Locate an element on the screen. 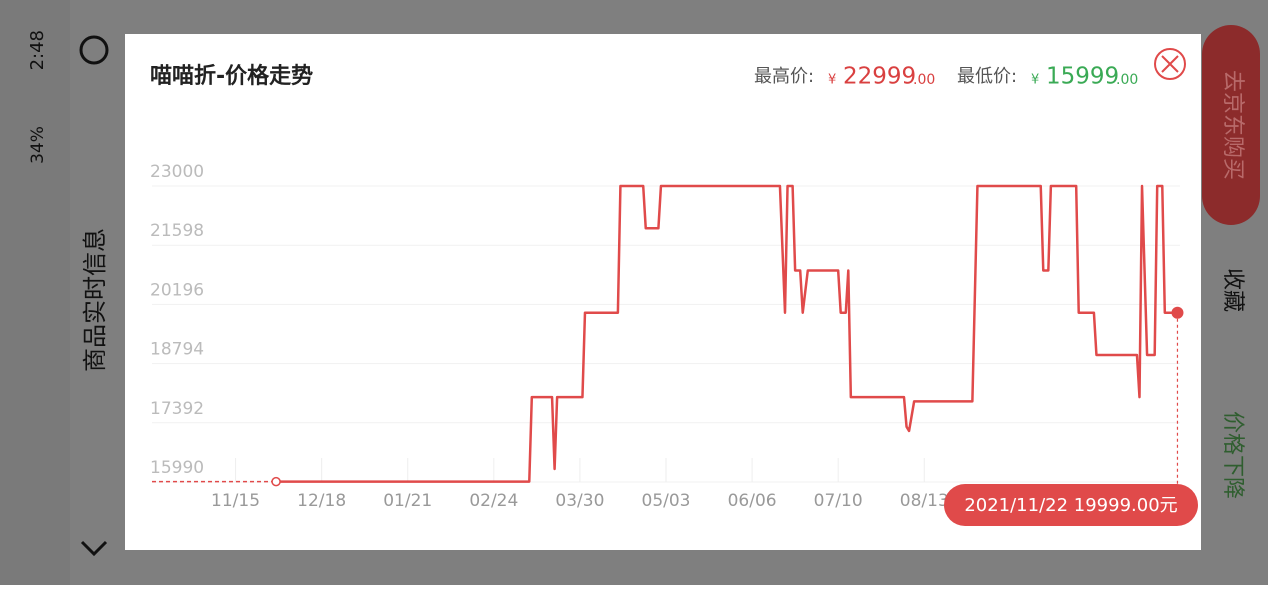  x-tick-label: 03/30 is located at coordinates (579, 501).